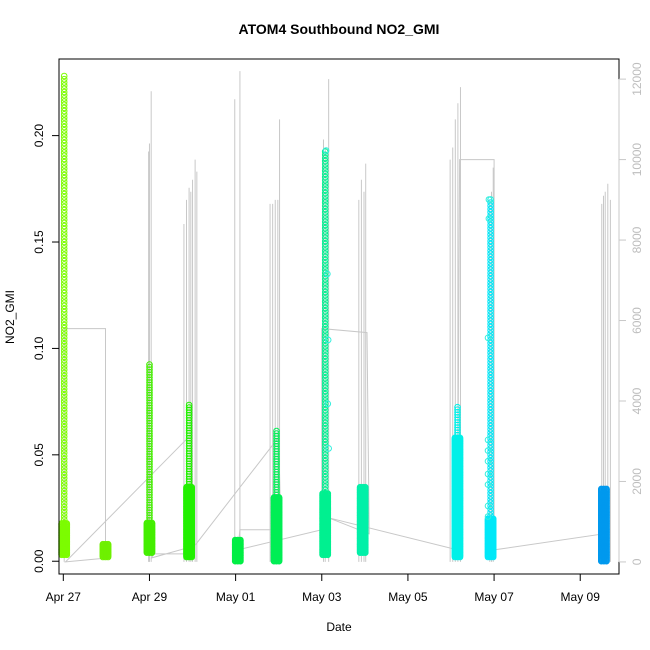 The height and width of the screenshot is (650, 650). Describe the element at coordinates (39, 242) in the screenshot. I see `y-tick-label: 0.15` at that location.